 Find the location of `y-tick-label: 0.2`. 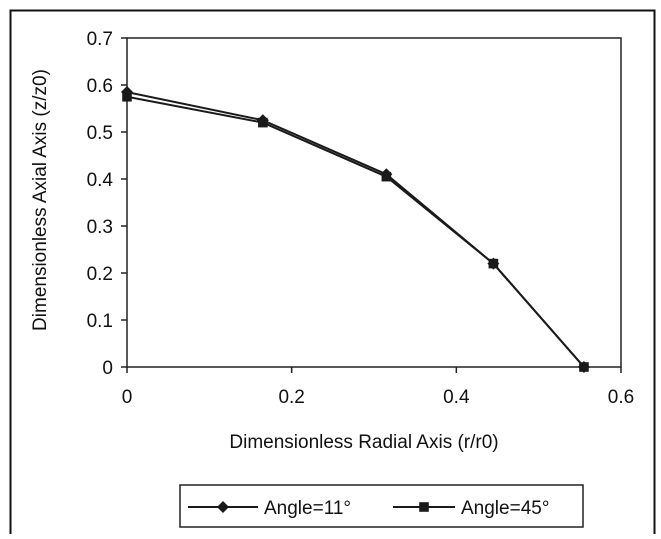

y-tick-label: 0.2 is located at coordinates (100, 274).